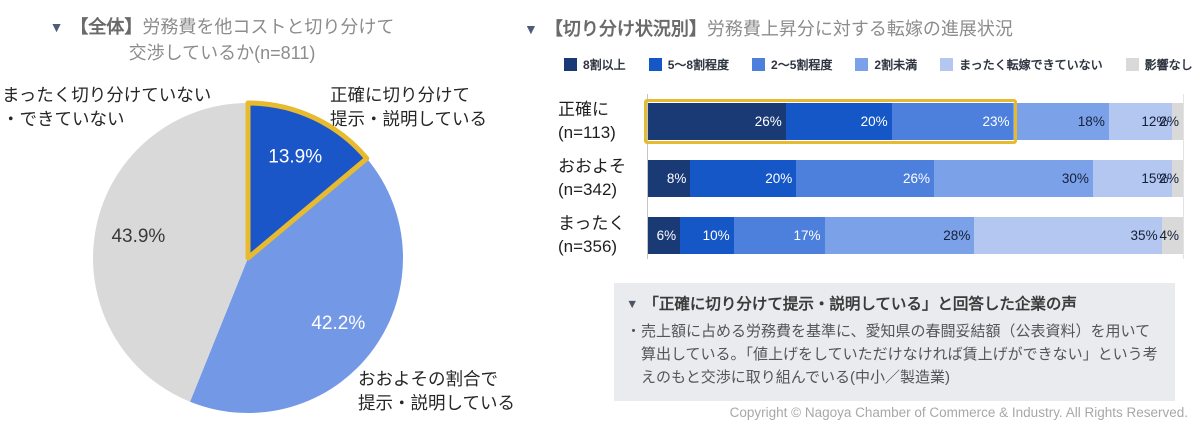 The image size is (1200, 436). I want to click on bar-row: 6% 10% 17% 28% 35% 4%, so click(915, 235).